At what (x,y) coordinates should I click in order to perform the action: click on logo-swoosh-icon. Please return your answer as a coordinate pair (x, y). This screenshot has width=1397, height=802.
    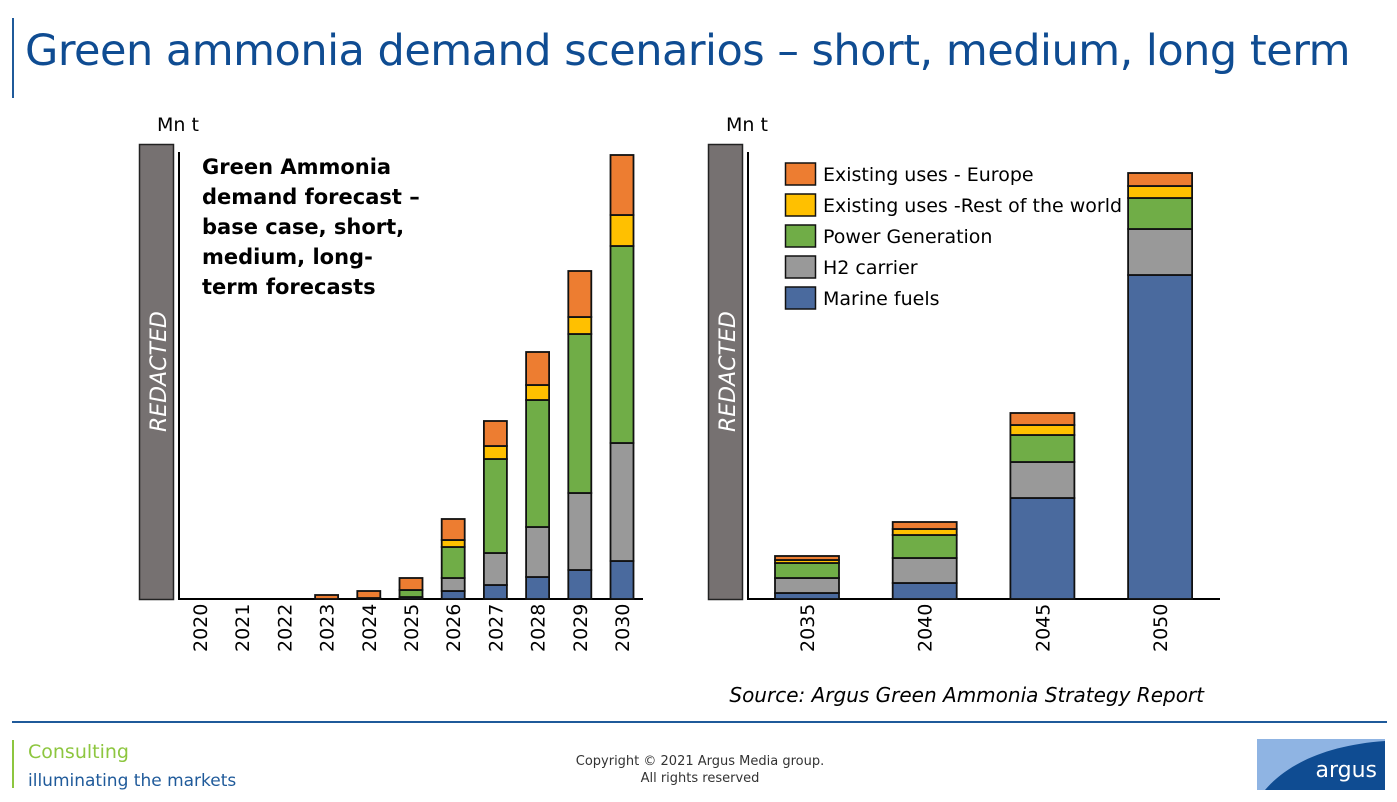
    Looking at the image, I should click on (1321, 764).